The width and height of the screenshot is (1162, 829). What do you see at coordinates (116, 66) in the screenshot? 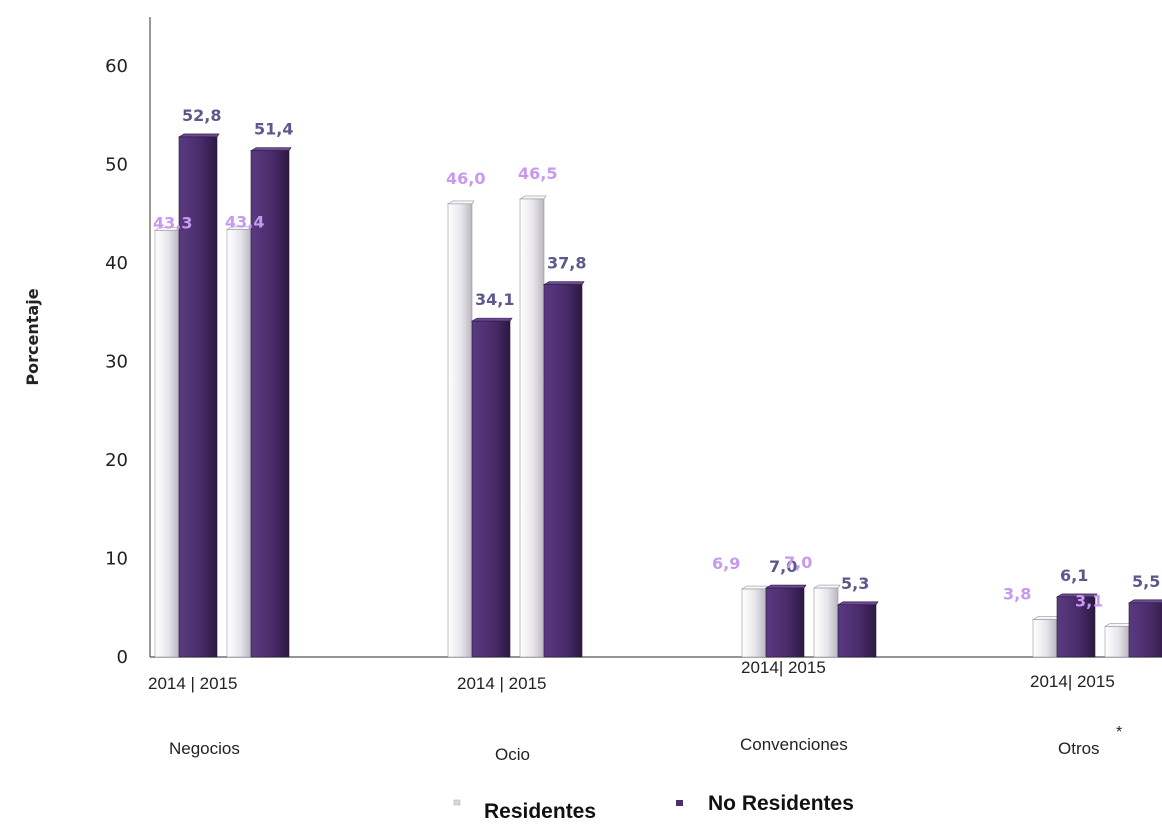
I see `y-tick-label: 60` at bounding box center [116, 66].